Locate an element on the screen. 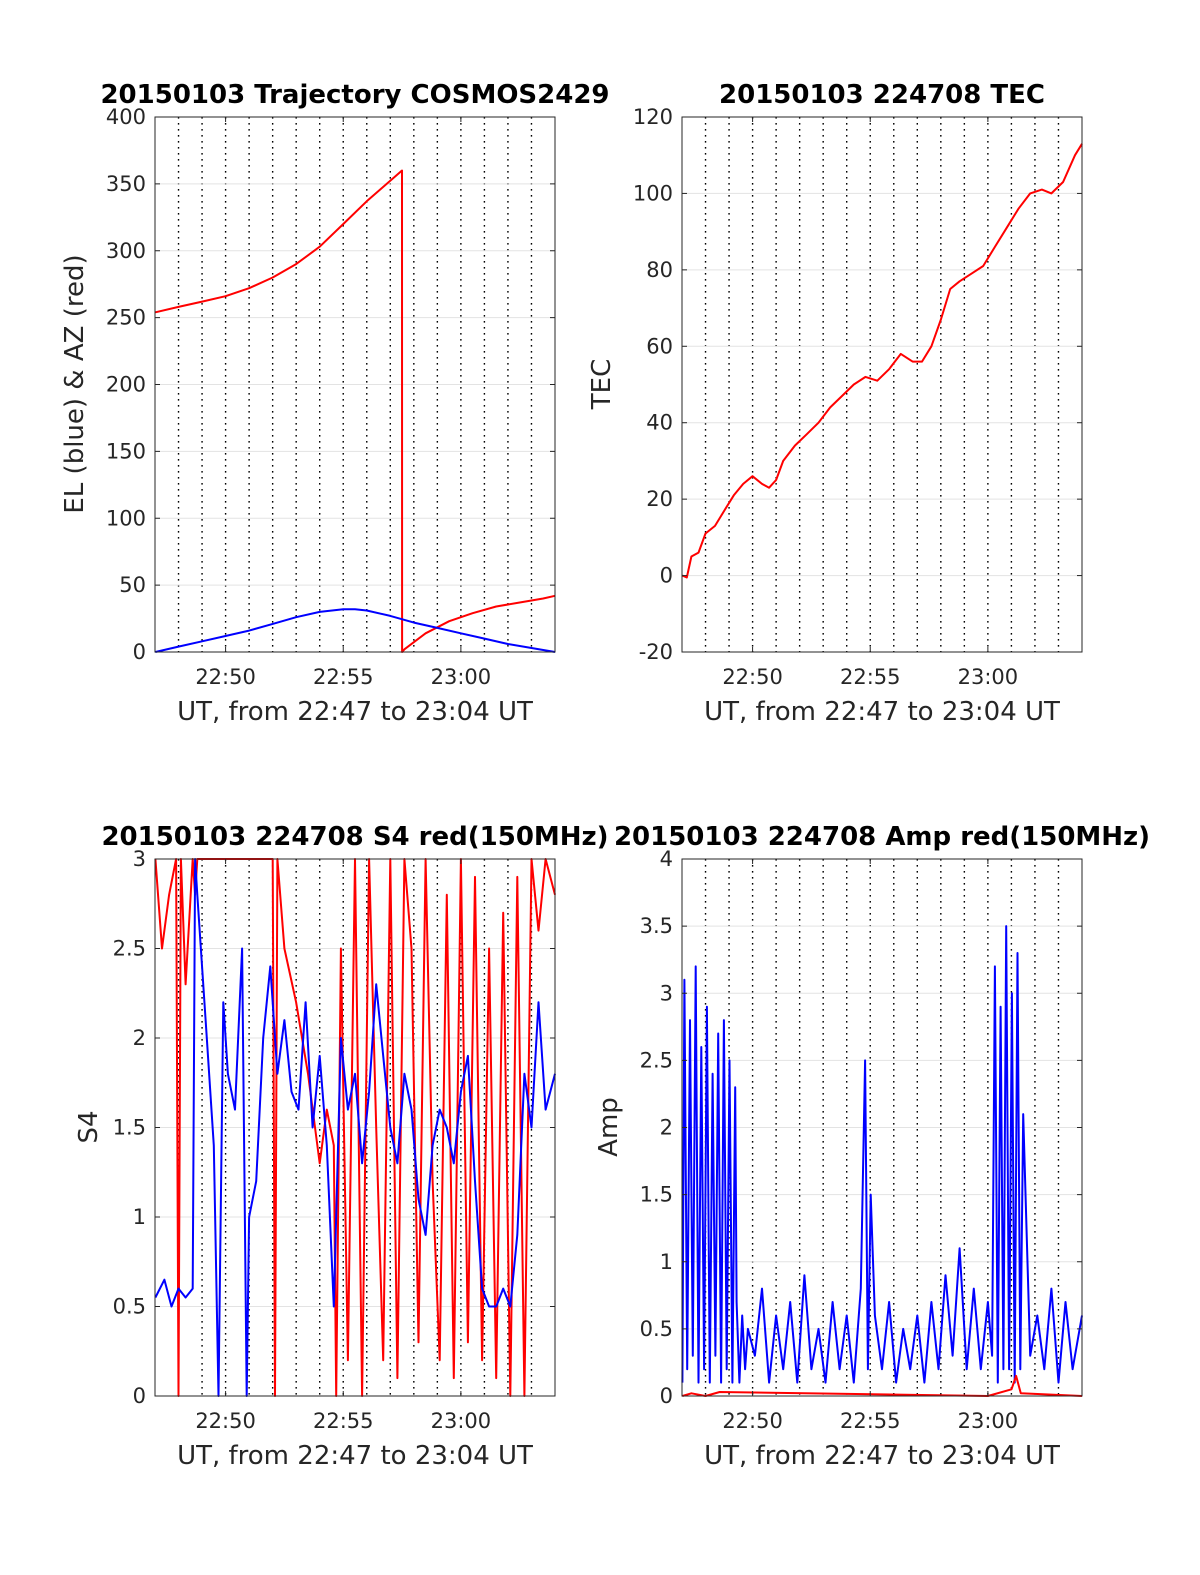 The height and width of the screenshot is (1575, 1200). y-tick-label: 20 is located at coordinates (659, 499).